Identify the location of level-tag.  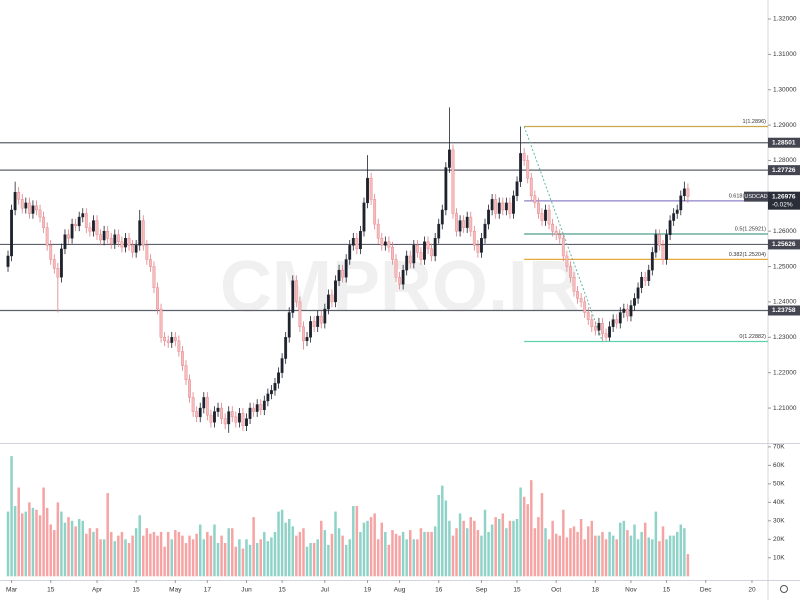
(784, 142).